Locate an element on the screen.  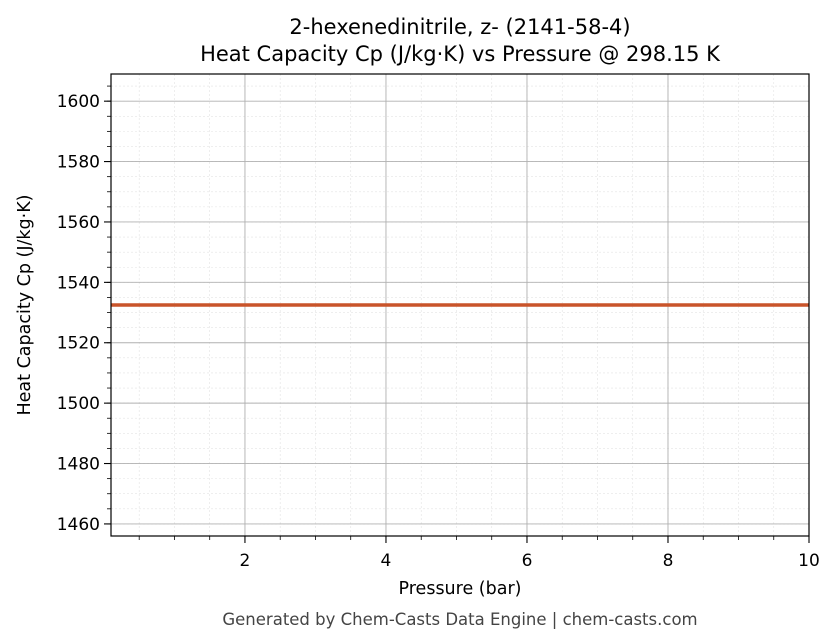
y-tick-label: 1580 is located at coordinates (78, 163).